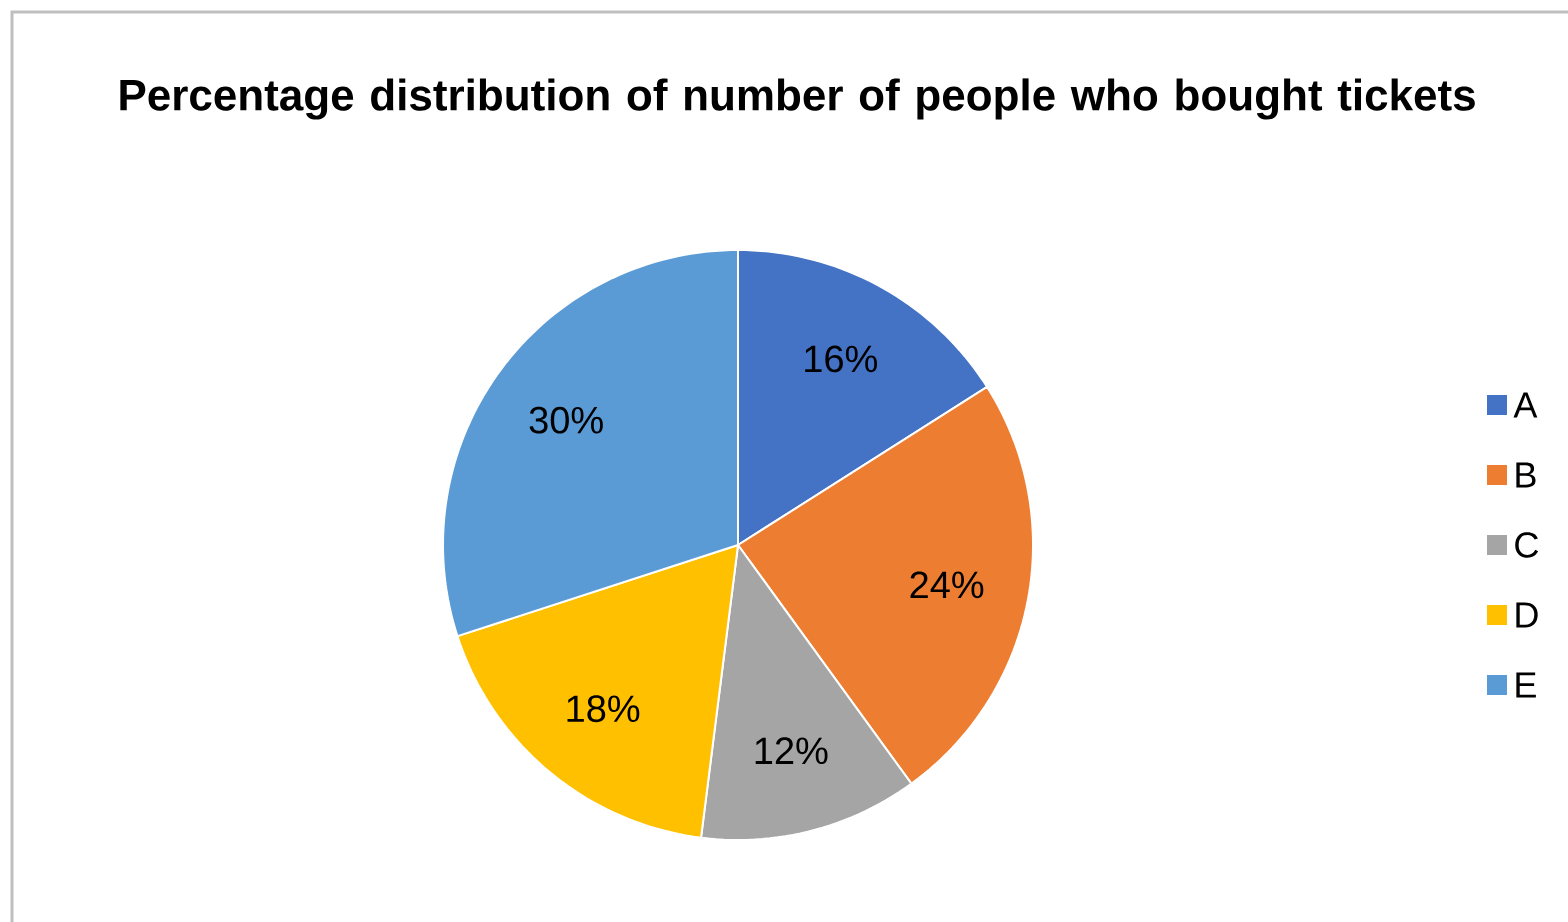 This screenshot has height=922, width=1568. What do you see at coordinates (841, 359) in the screenshot?
I see `data-label: 16%` at bounding box center [841, 359].